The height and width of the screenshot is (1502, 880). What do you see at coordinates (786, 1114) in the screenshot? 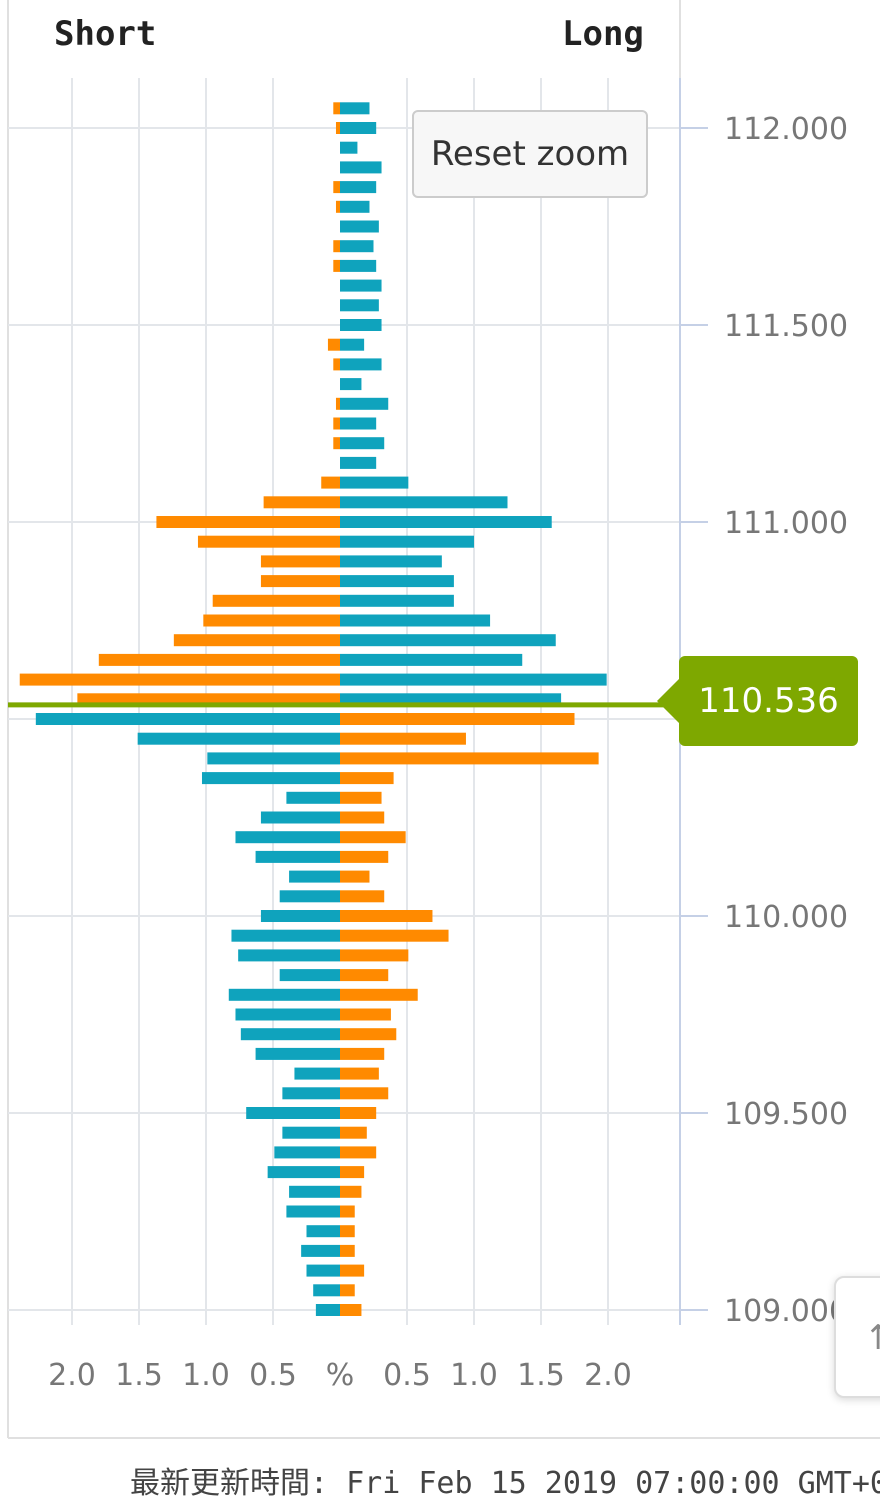
I see `y-tick-label: 109.500` at bounding box center [786, 1114].